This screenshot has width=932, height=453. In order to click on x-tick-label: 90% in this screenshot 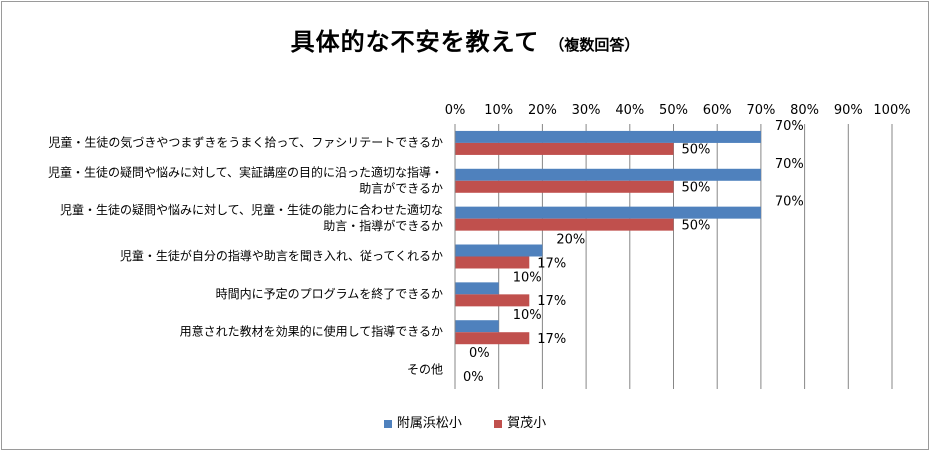, I will do `click(848, 110)`.